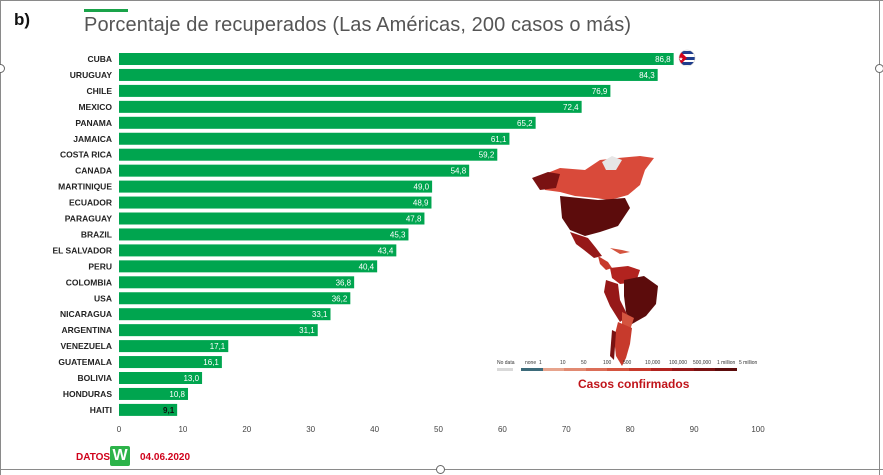 Image resolution: width=883 pixels, height=475 pixels. What do you see at coordinates (367, 266) in the screenshot?
I see `data-label: 40,4` at bounding box center [367, 266].